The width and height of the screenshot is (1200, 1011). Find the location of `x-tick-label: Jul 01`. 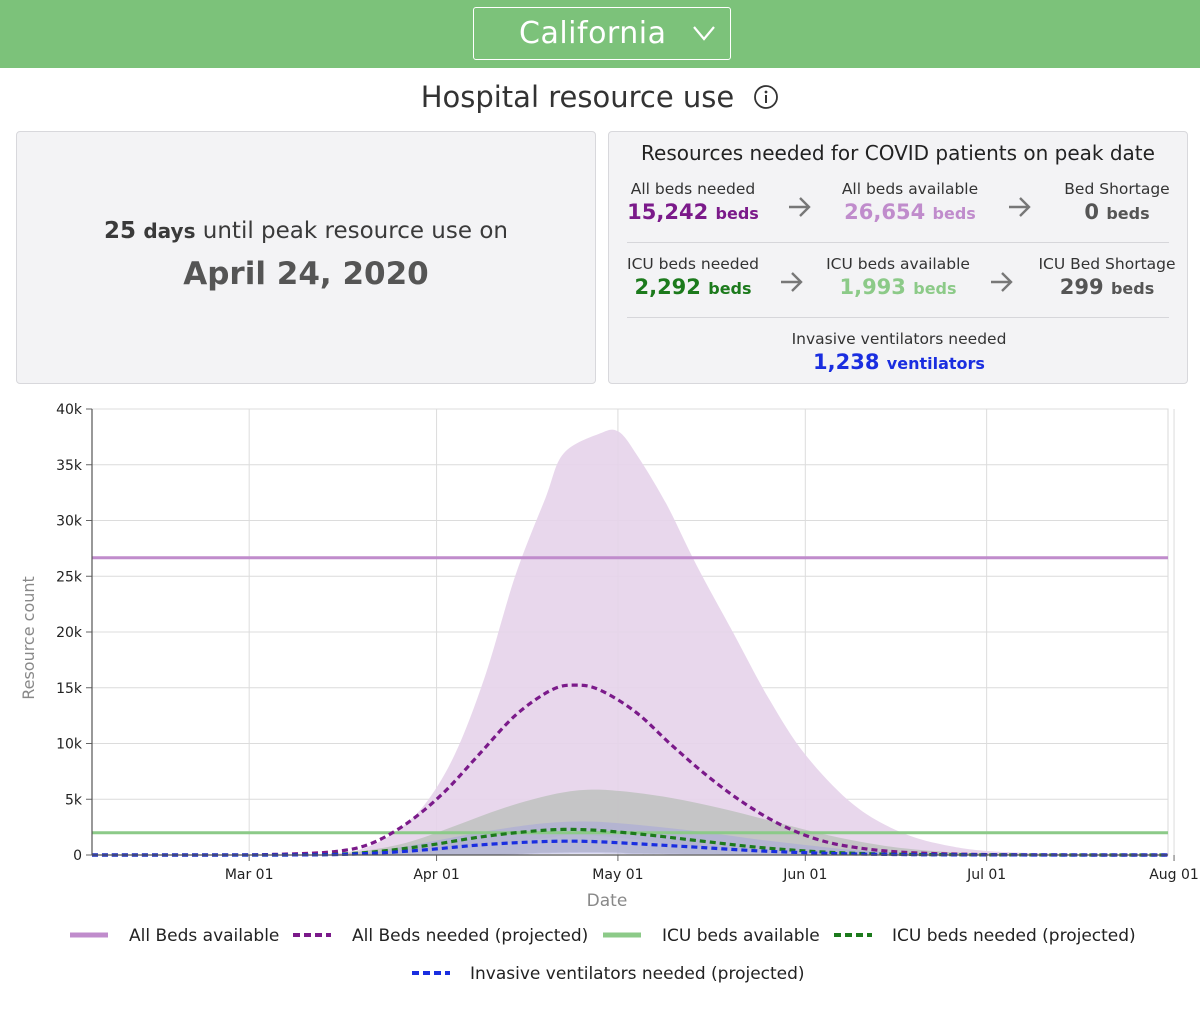

x-tick-label: Jul 01 is located at coordinates (986, 875).